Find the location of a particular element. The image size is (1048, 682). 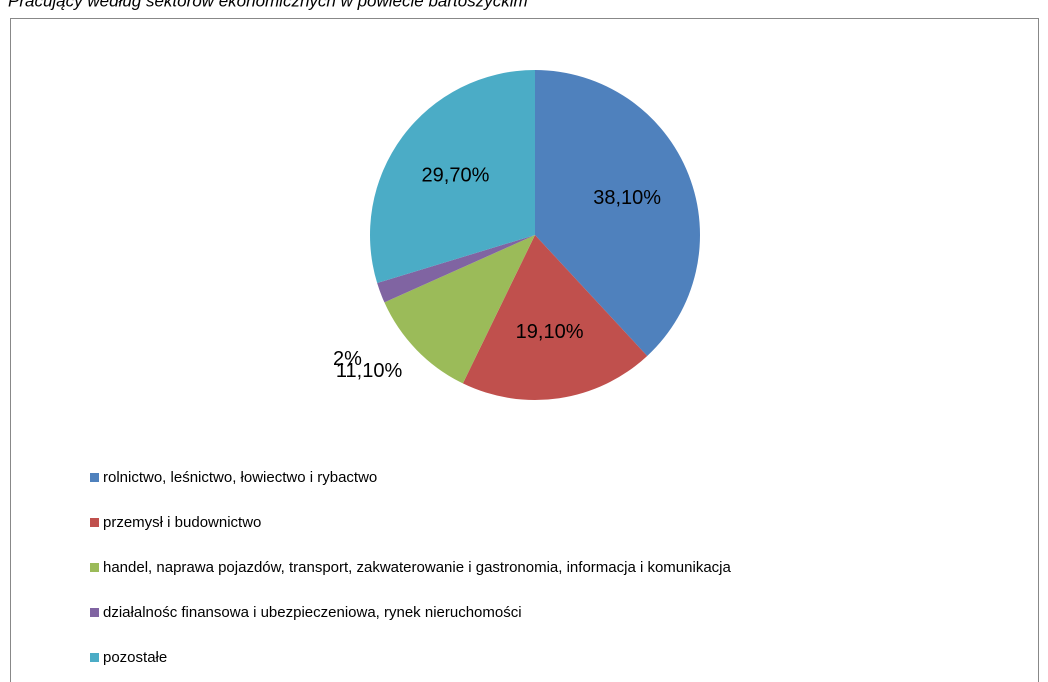

data-label: 29,70% is located at coordinates (456, 175).